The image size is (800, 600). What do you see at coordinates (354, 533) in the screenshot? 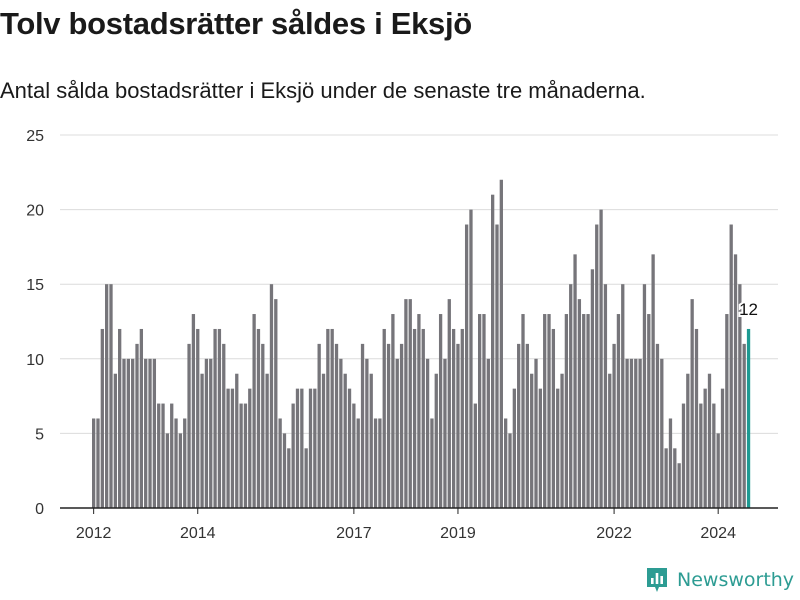
I see `x-tick-label: 2017` at bounding box center [354, 533].